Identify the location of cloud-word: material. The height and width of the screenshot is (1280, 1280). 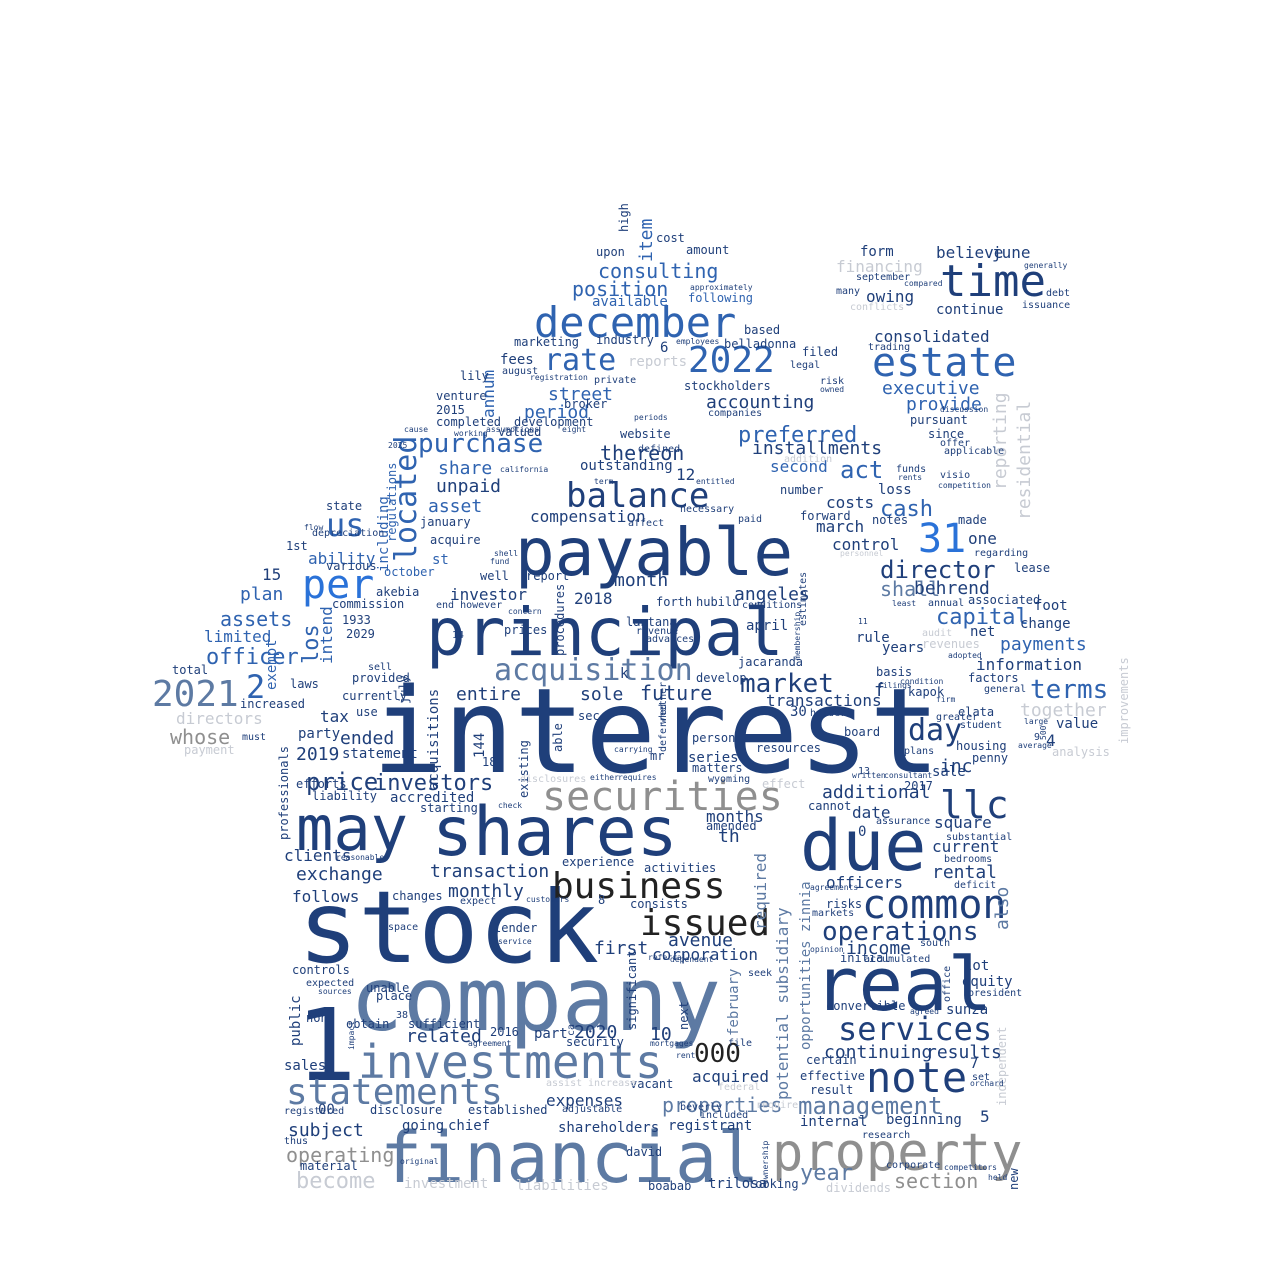
(329, 1166).